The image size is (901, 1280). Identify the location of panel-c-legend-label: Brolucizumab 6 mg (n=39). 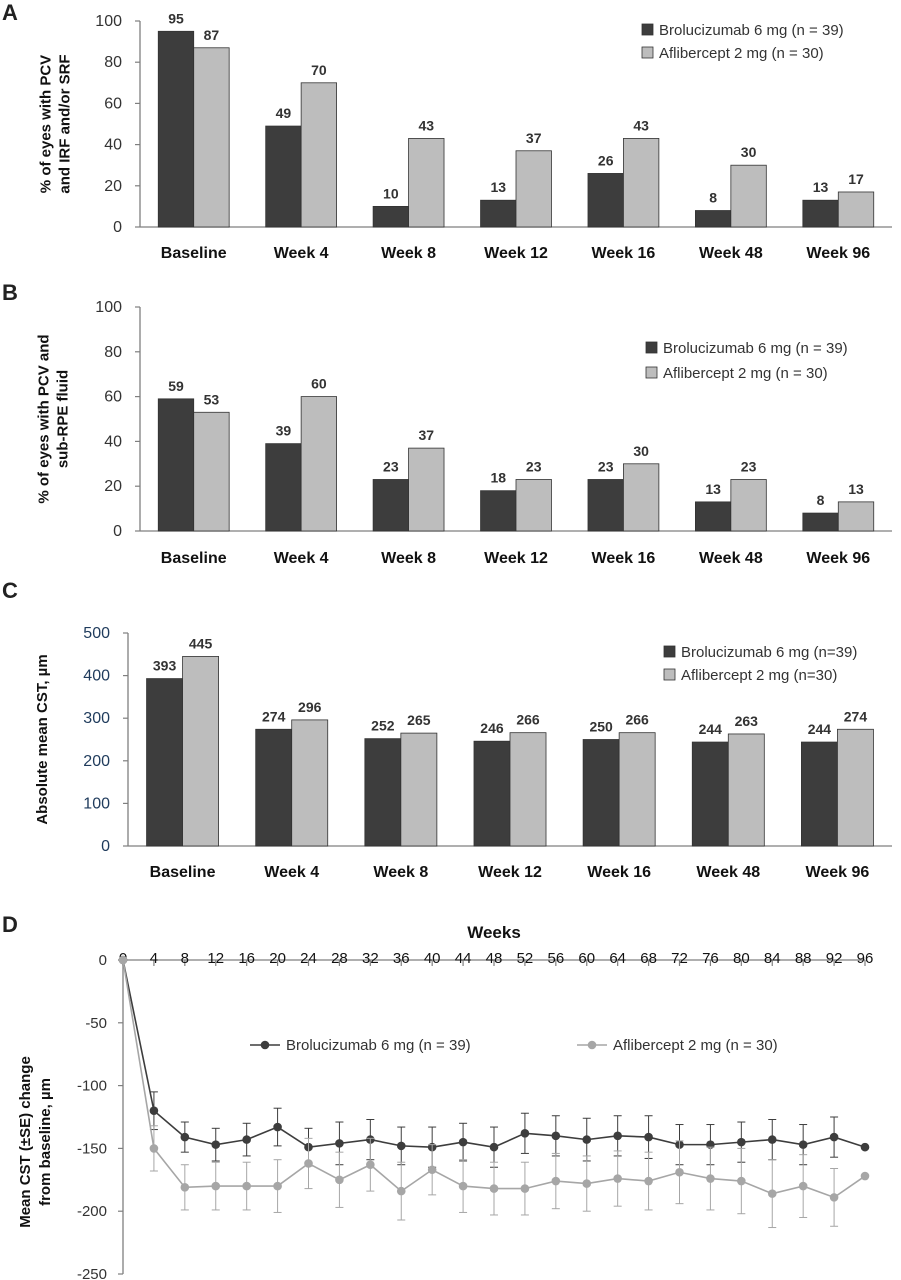
(769, 652).